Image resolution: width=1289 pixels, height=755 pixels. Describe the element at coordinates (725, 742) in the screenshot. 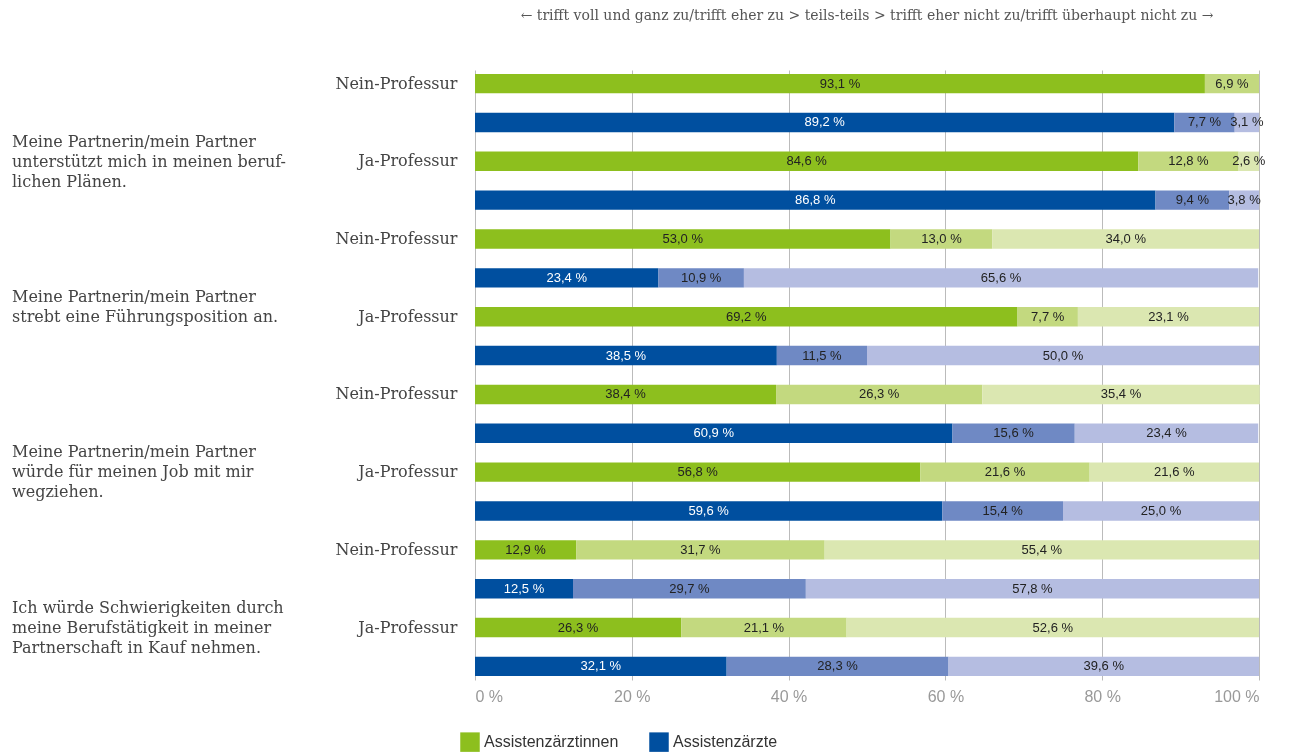

I see `legend-label: Assistenzärzte` at that location.